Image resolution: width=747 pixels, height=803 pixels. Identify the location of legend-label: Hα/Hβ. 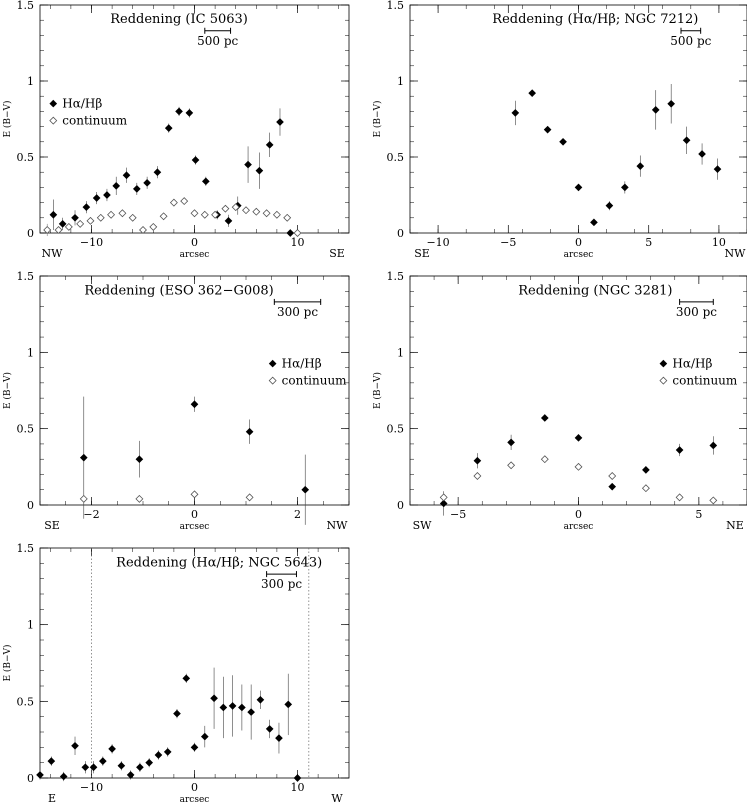
(302, 364).